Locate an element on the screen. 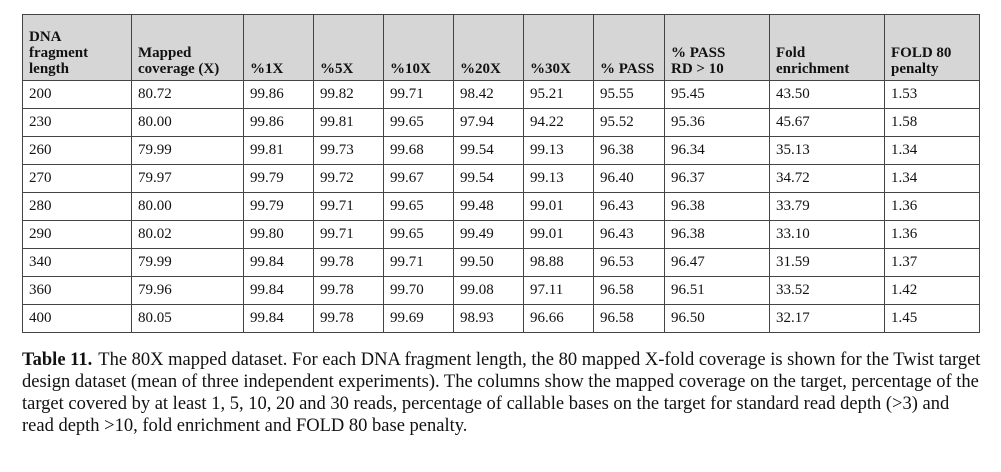 The image size is (1001, 472). header-line: % PASS is located at coordinates (698, 53).